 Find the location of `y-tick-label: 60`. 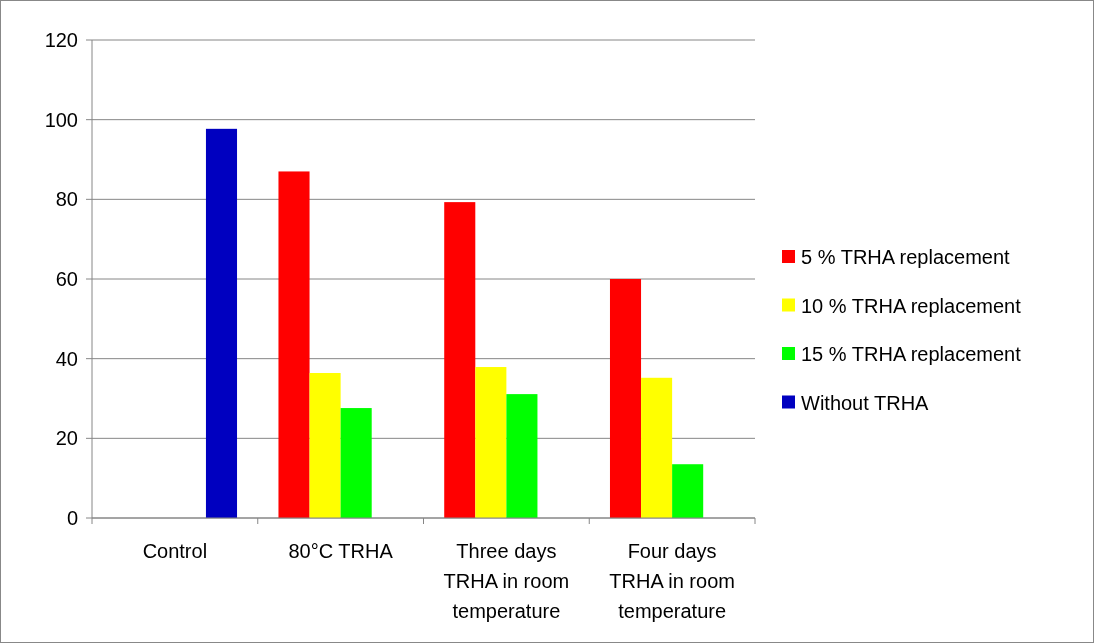

y-tick-label: 60 is located at coordinates (66, 279).